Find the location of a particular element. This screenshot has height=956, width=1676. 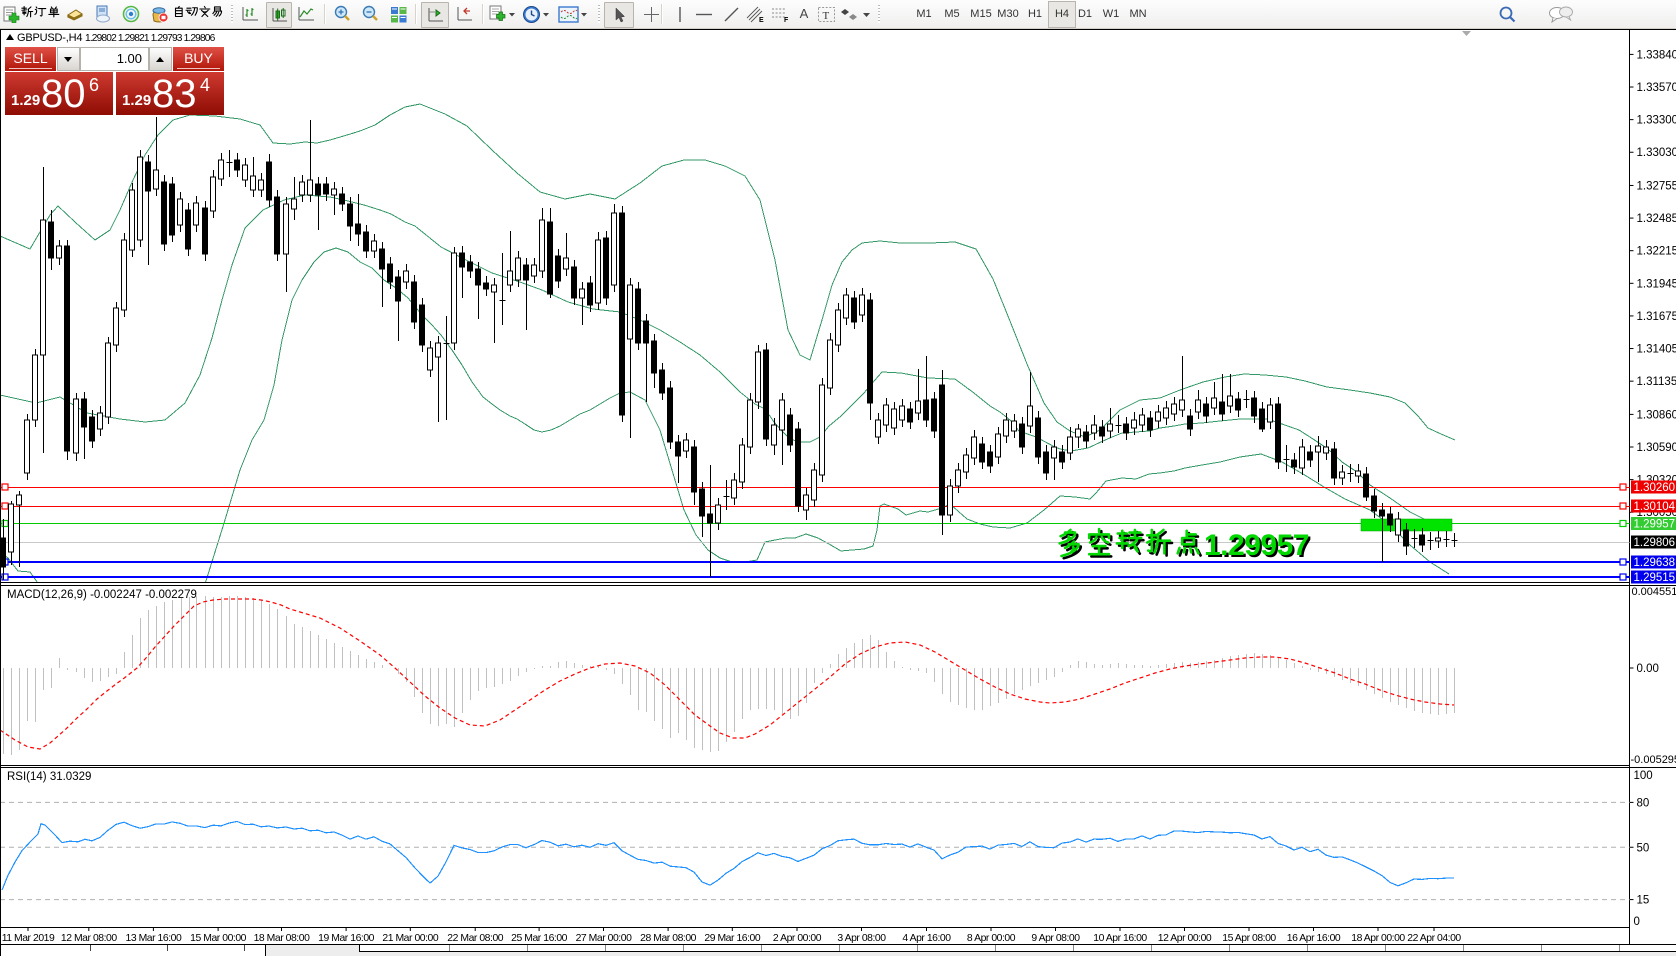

svg-text: 12 Apr 00:00 is located at coordinates (1185, 938).